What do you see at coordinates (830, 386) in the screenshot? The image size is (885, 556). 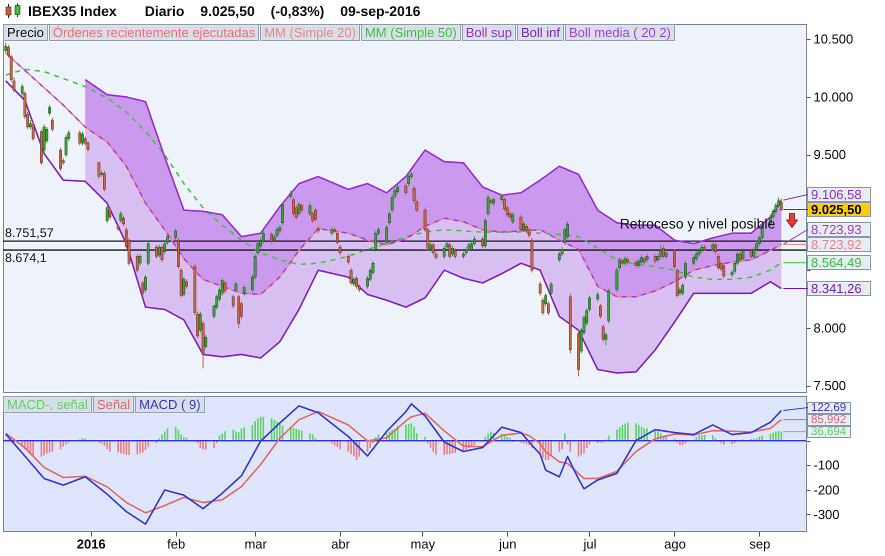 I see `y-tick-label: 7.500` at bounding box center [830, 386].